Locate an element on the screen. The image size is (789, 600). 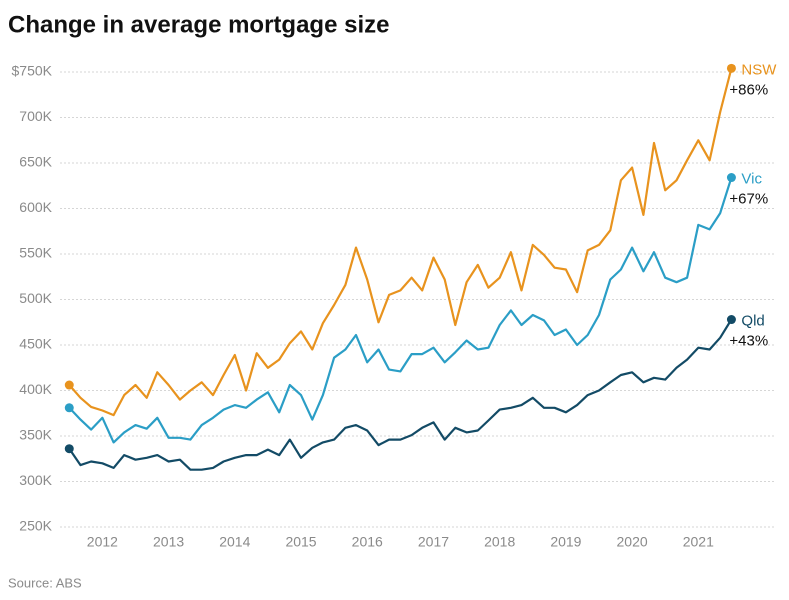
x-tick-label: 2014 is located at coordinates (234, 542).